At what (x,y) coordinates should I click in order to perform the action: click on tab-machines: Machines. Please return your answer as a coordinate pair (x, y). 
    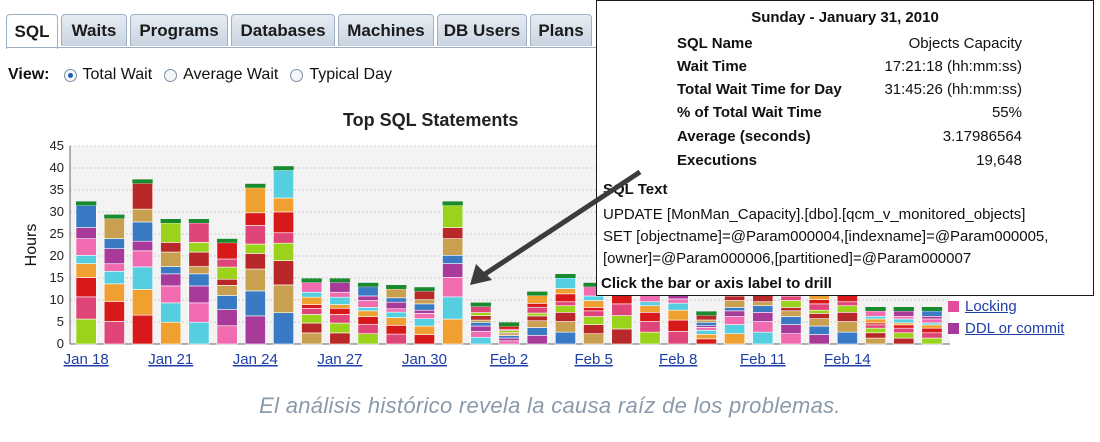
    Looking at the image, I should click on (386, 30).